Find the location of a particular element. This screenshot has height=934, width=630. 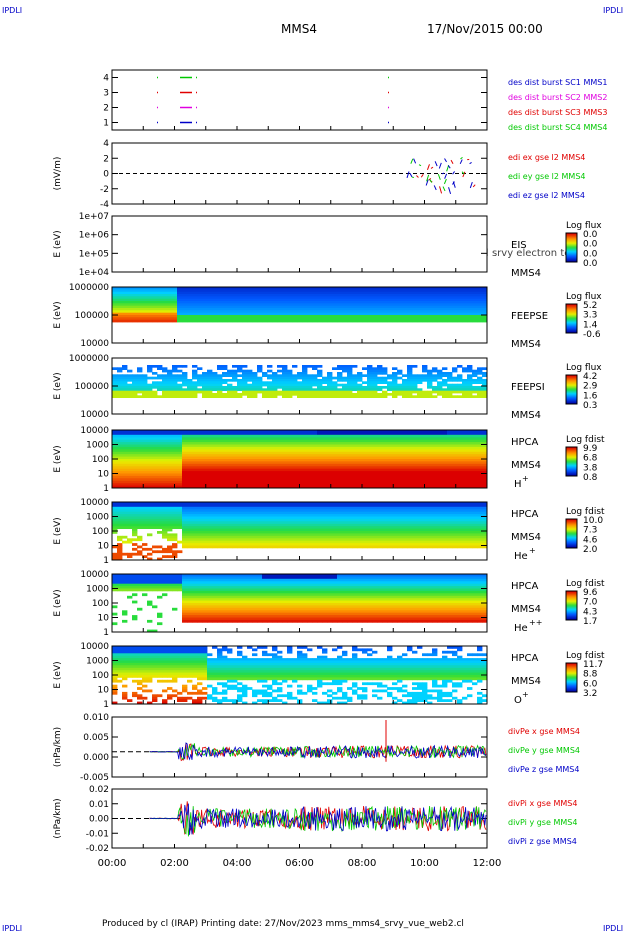

feeps_e-cbar-step is located at coordinates (571, 323).